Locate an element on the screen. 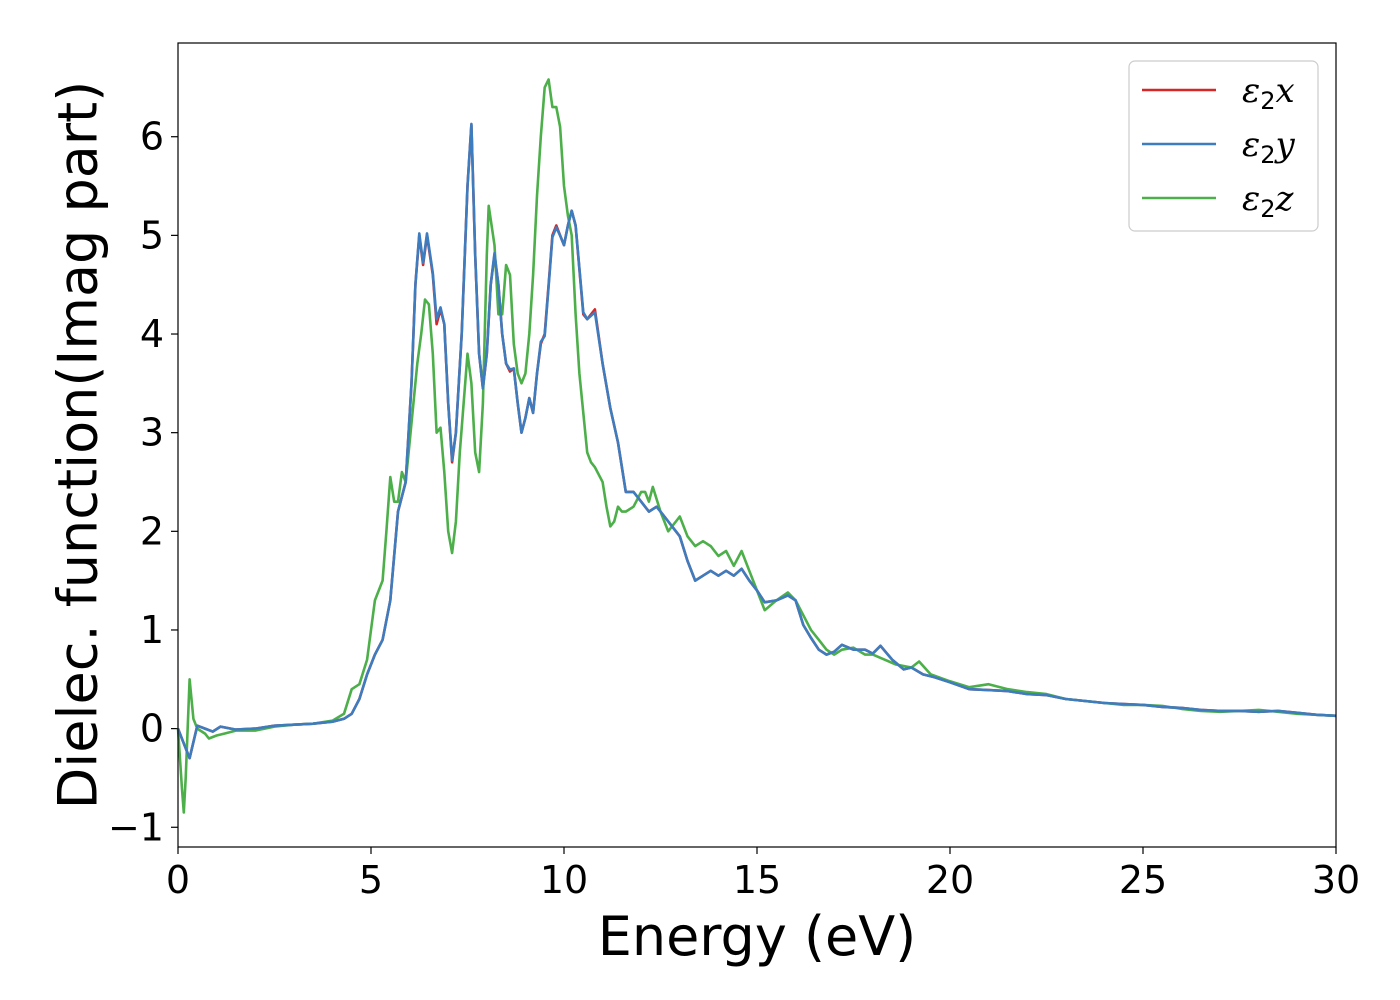 This screenshot has height=1000, width=1400. legend-box is located at coordinates (1223, 146).